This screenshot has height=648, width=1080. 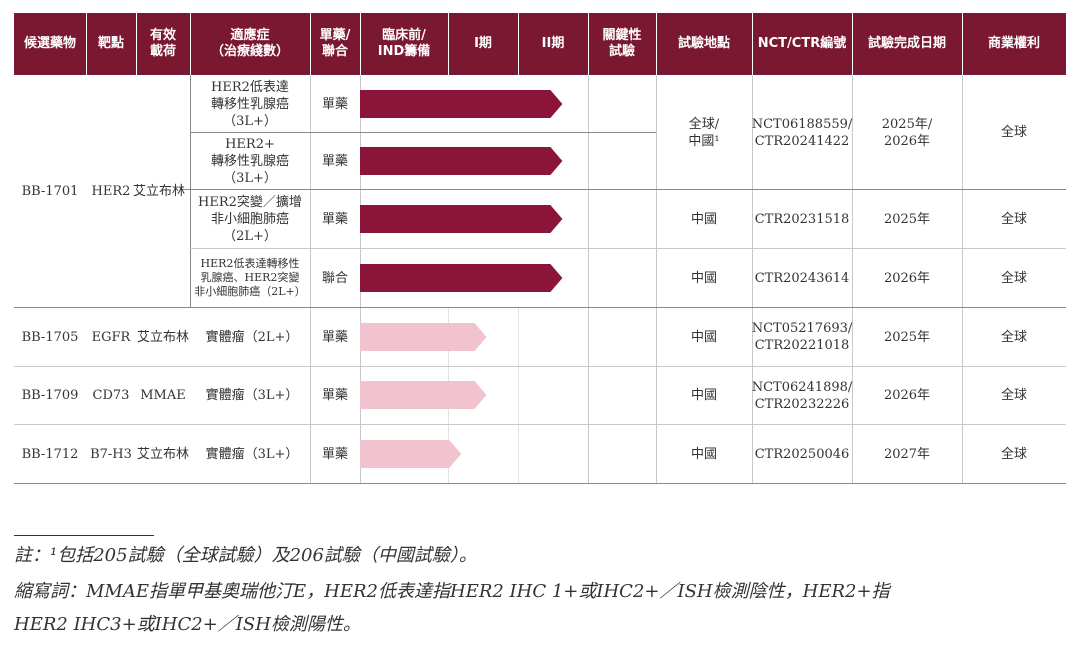 What do you see at coordinates (703, 43) in the screenshot?
I see `header-site: 試驗地點` at bounding box center [703, 43].